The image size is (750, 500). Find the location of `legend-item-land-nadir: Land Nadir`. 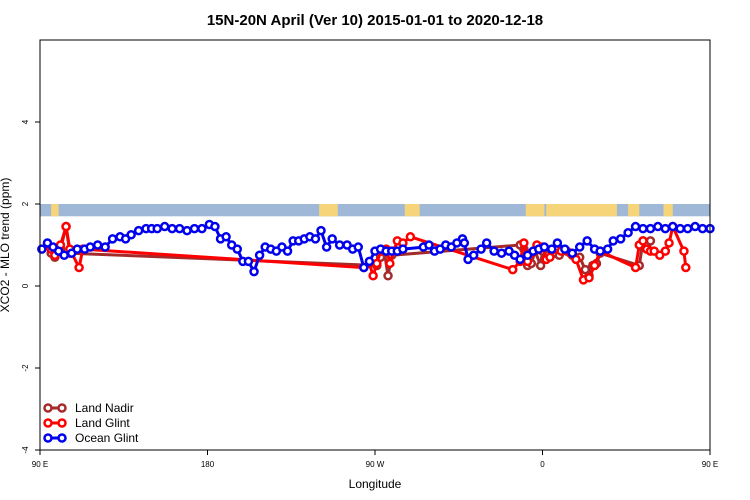

legend-item-land-nadir: Land Nadir is located at coordinates (88, 408).